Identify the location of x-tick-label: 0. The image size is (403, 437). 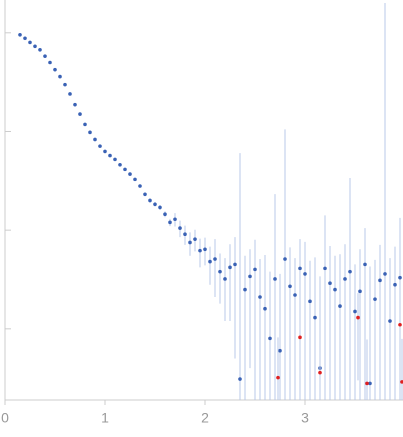
(5, 418).